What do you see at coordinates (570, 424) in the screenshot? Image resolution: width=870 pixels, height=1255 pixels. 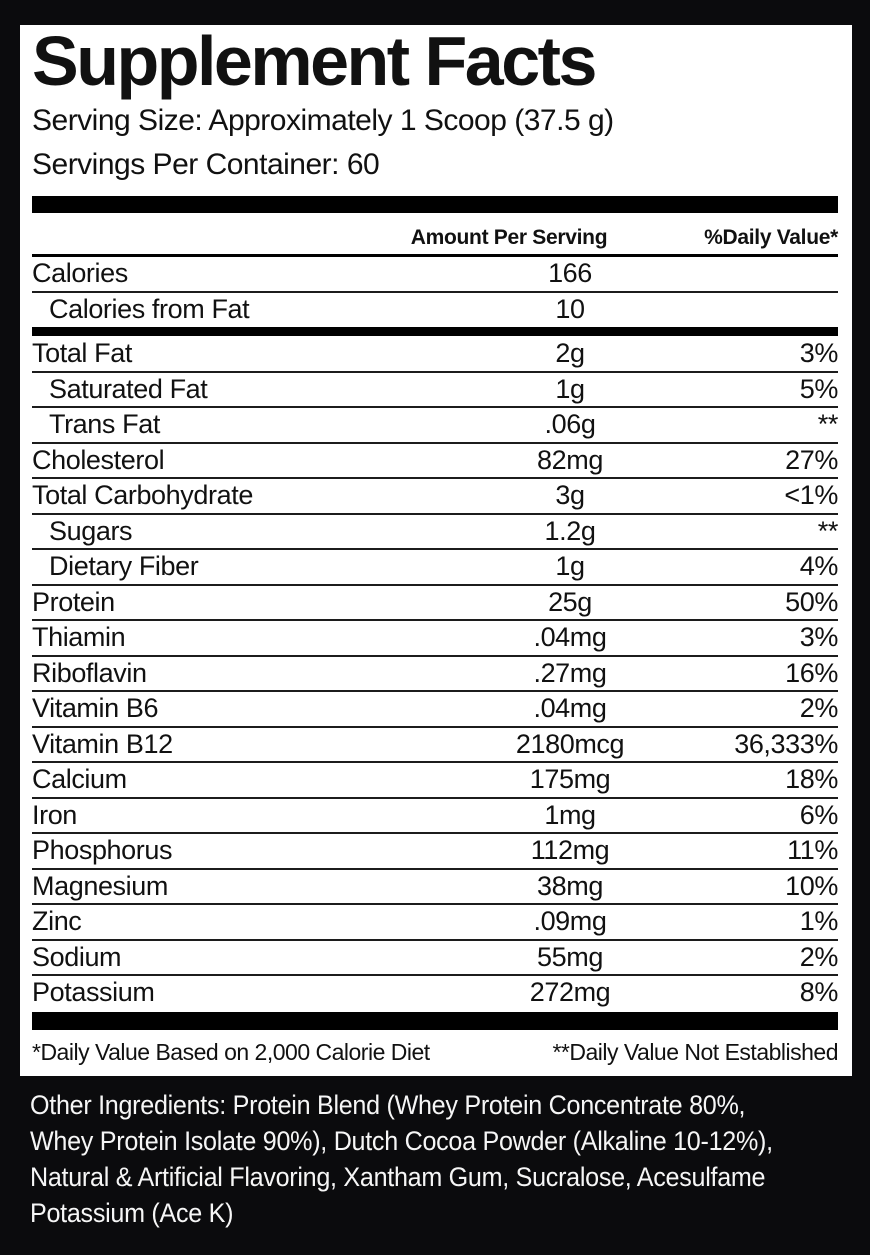 I see `nutrient-amount: .06g` at bounding box center [570, 424].